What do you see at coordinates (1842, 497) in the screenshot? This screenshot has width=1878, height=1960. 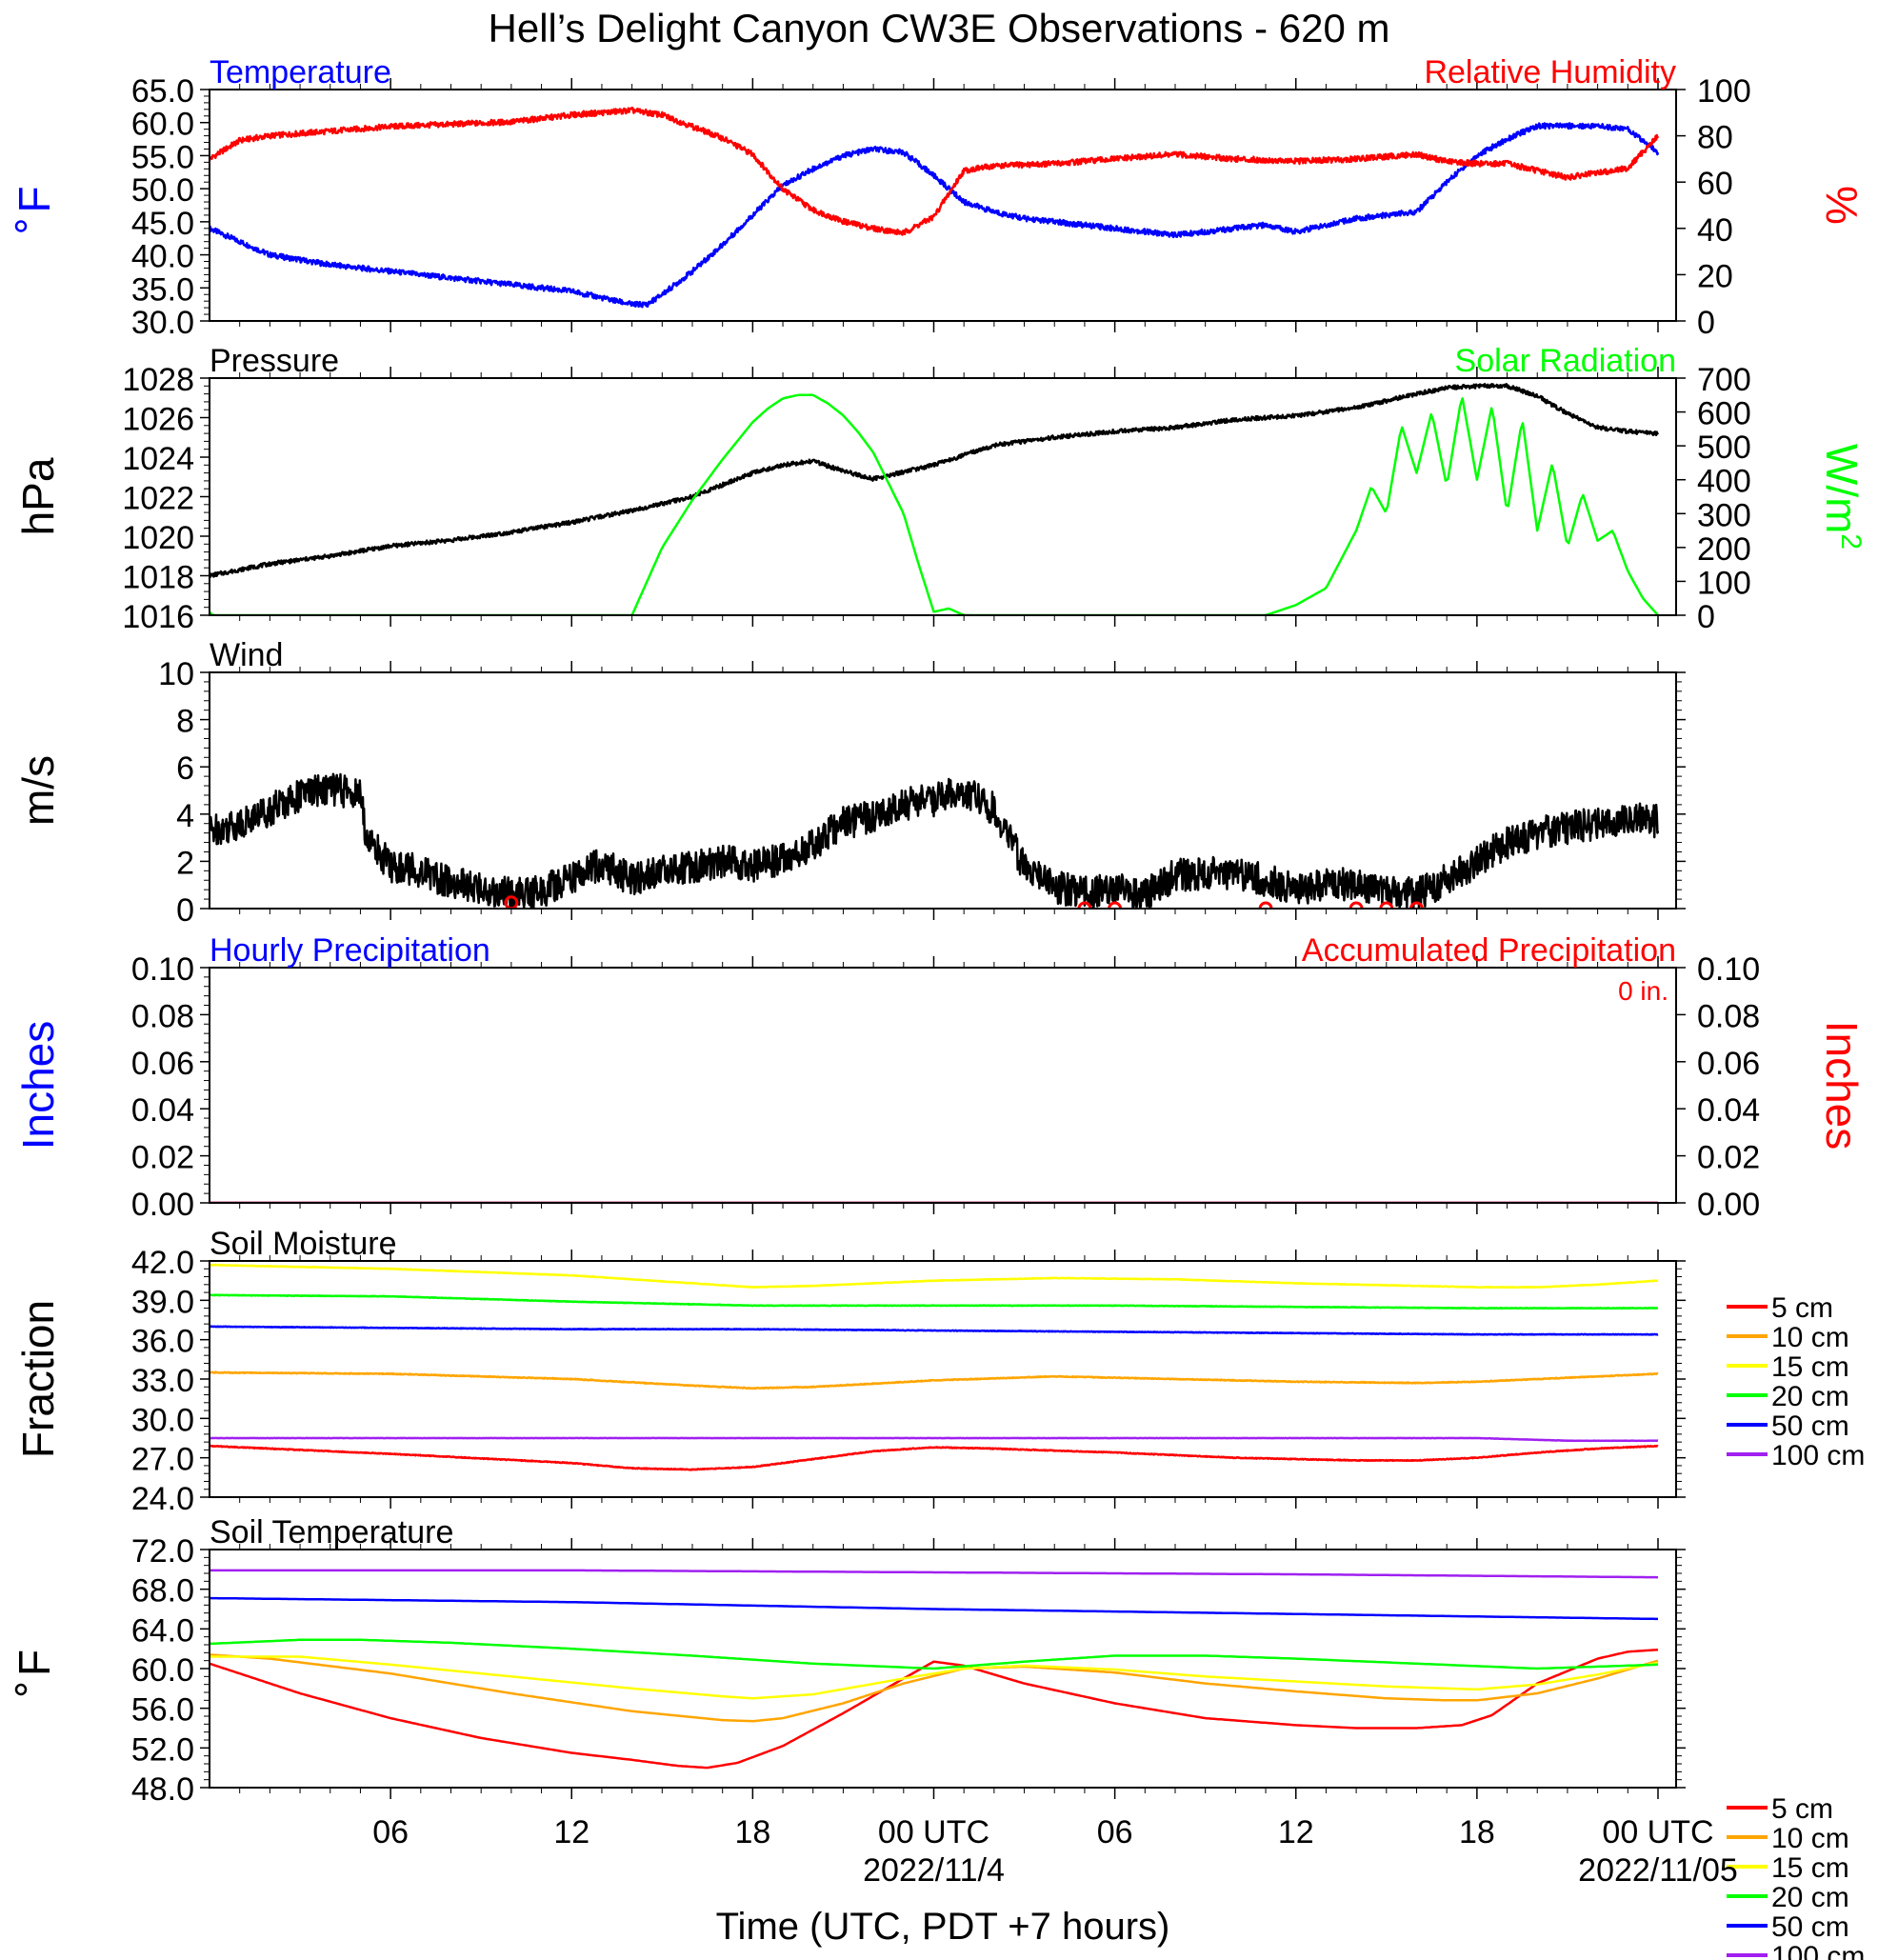 I see `y2-axis-label: W/m2` at bounding box center [1842, 497].